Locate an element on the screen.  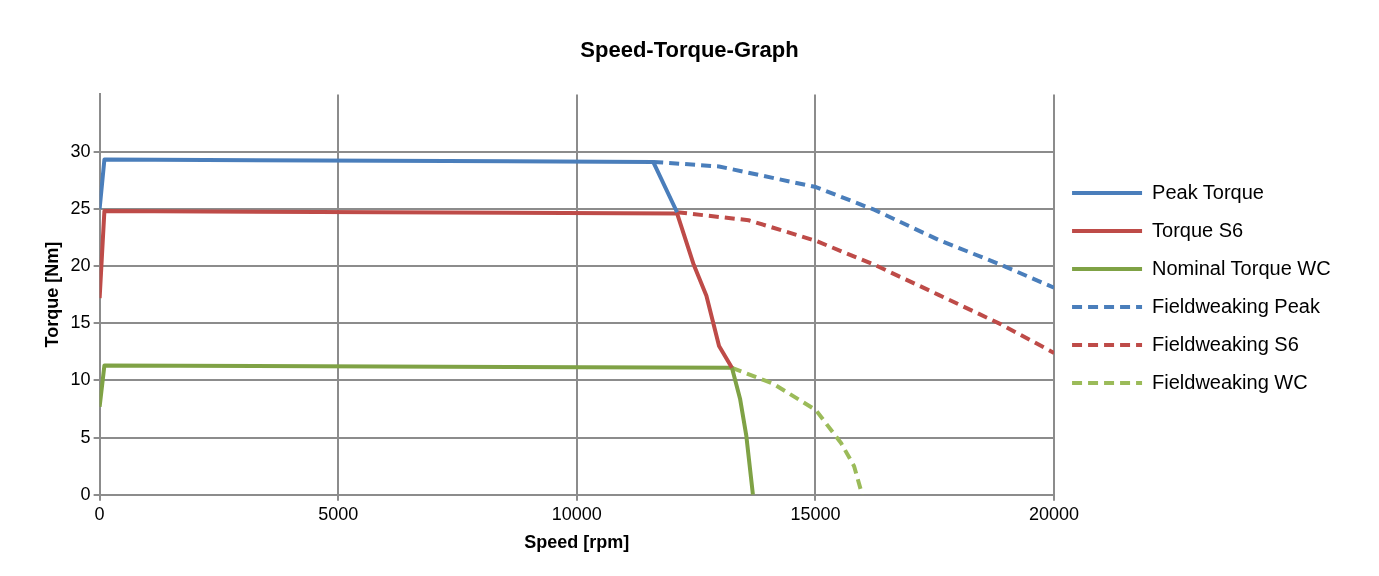
legend-label: Peak Torque is located at coordinates (1208, 191).